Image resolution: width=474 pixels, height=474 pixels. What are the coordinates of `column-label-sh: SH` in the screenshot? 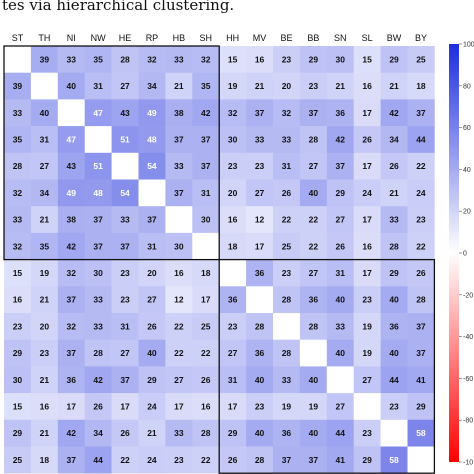 It's located at (205, 38).